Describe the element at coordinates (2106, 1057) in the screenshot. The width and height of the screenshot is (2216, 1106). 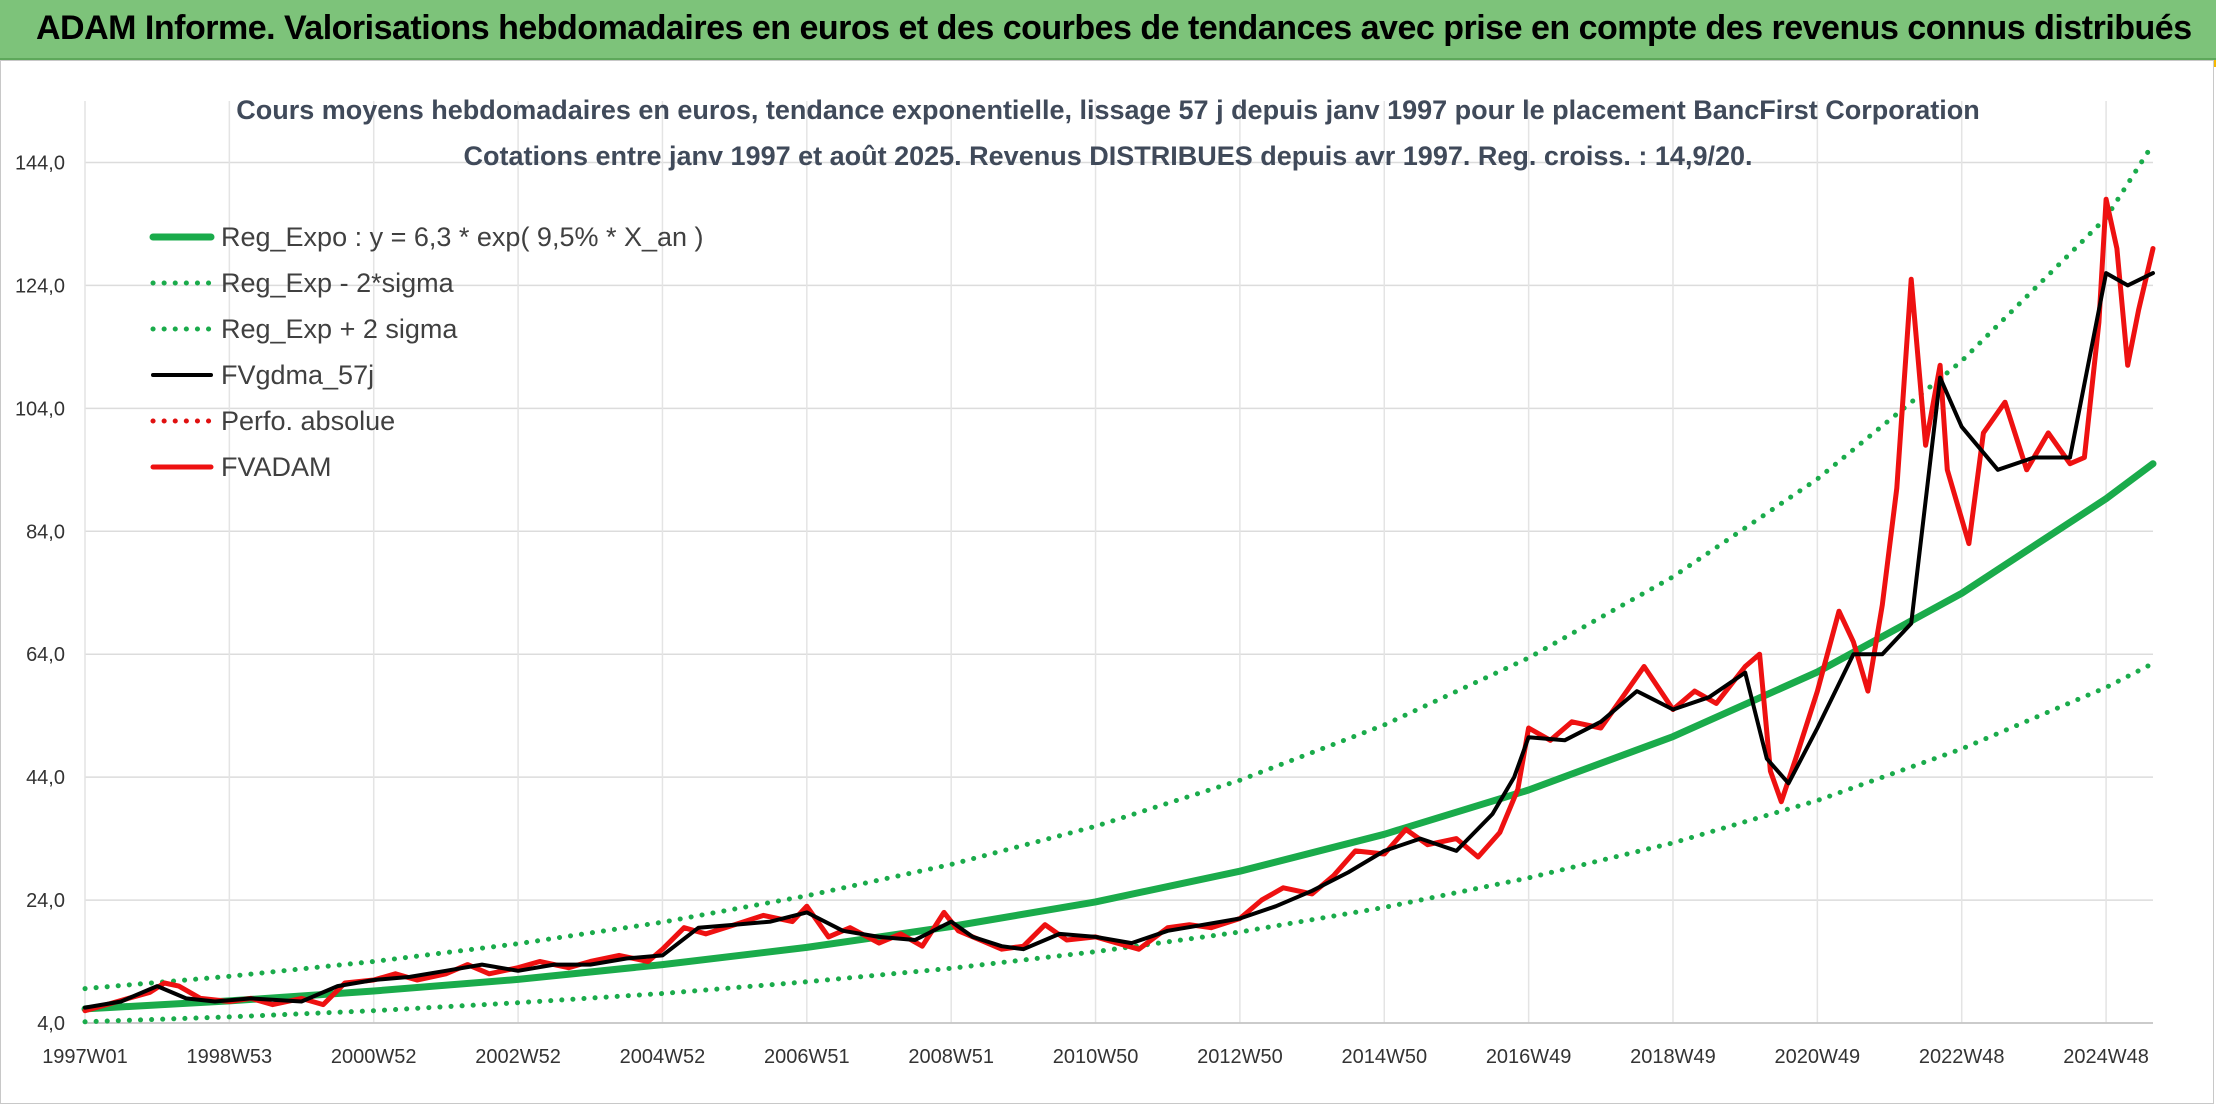
I see `x-tick-label: 2024W48` at that location.